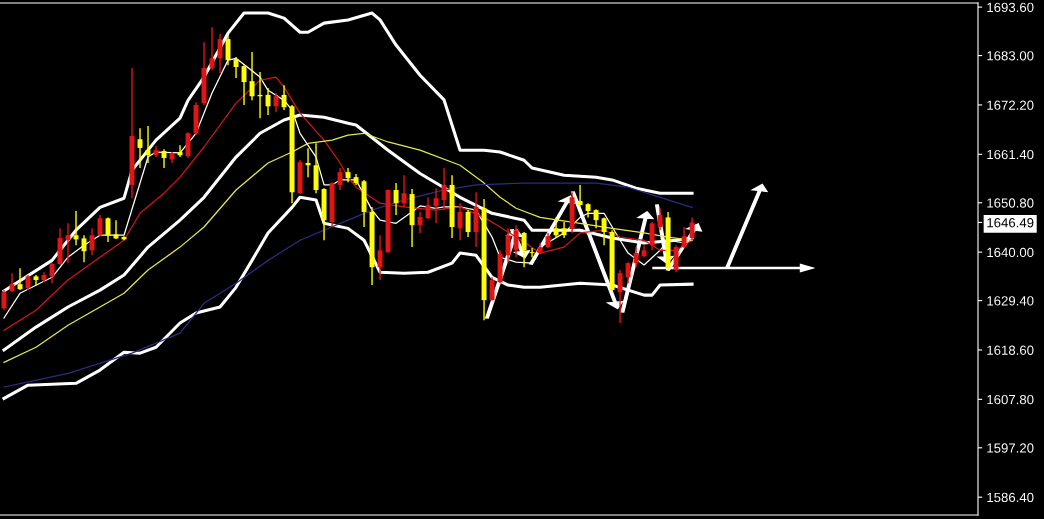 The height and width of the screenshot is (519, 1044). I want to click on y-tick-label: 1629.40, so click(1010, 301).